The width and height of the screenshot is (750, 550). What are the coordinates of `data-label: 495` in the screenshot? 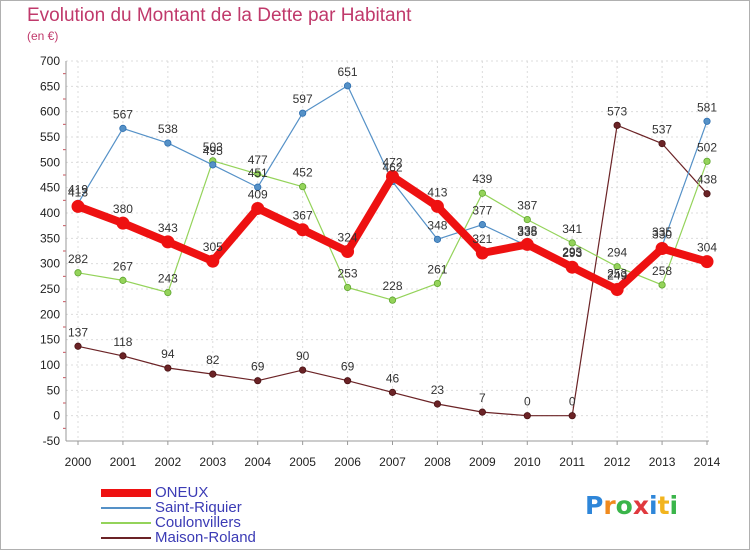 It's located at (213, 151).